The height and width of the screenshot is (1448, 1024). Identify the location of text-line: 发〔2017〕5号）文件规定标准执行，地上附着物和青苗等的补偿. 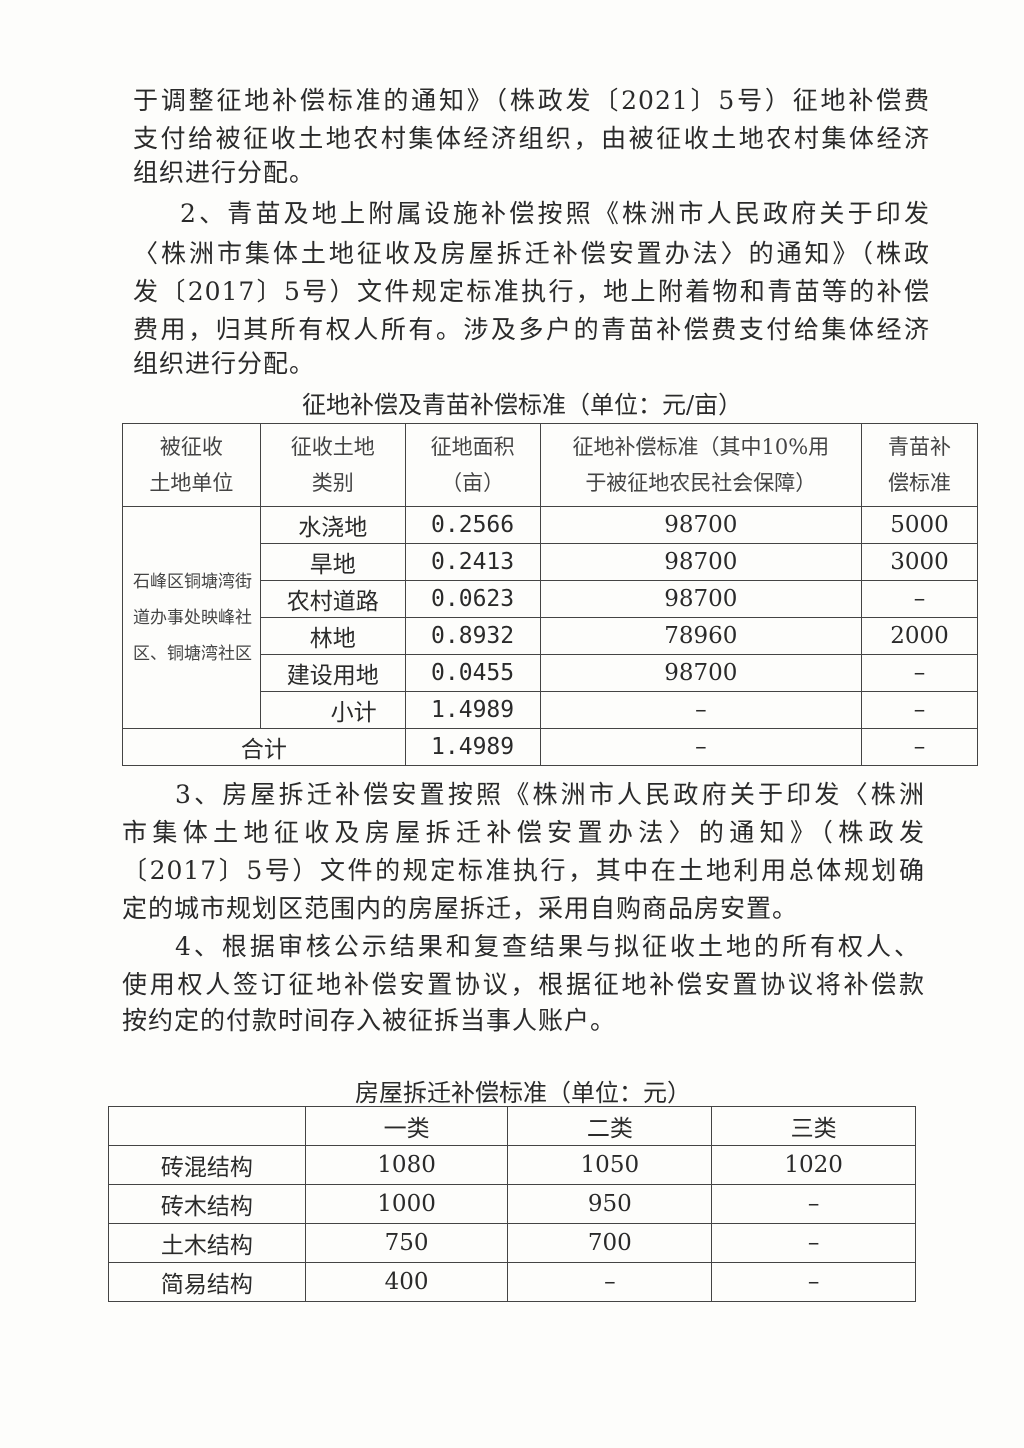
(531, 291).